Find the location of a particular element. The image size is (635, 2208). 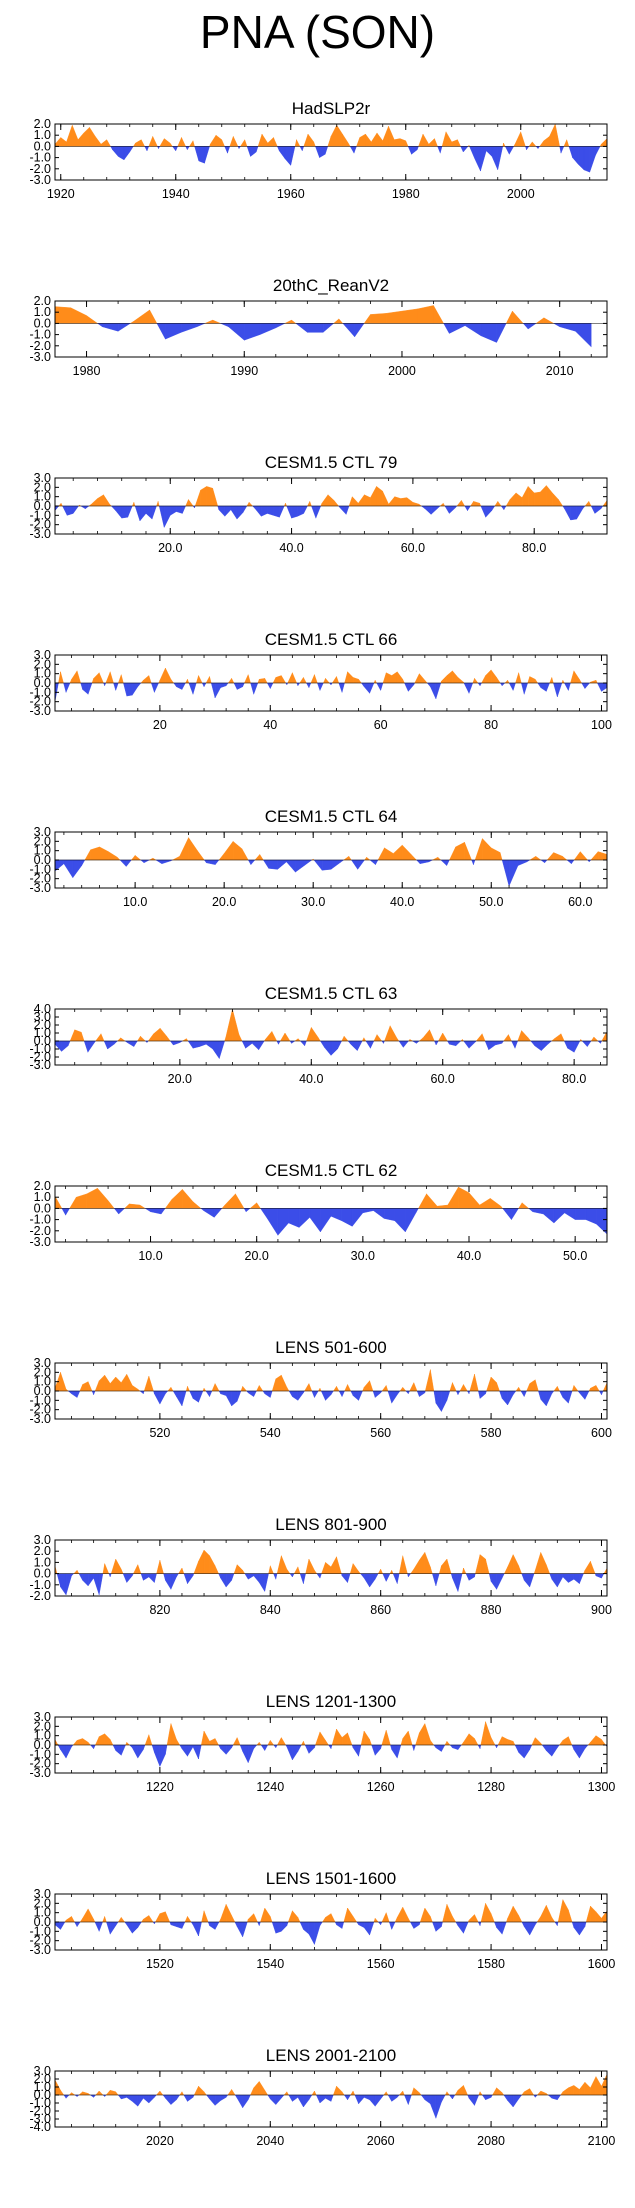

chart-title: CESM1.5 CTL 66 is located at coordinates (331, 639).